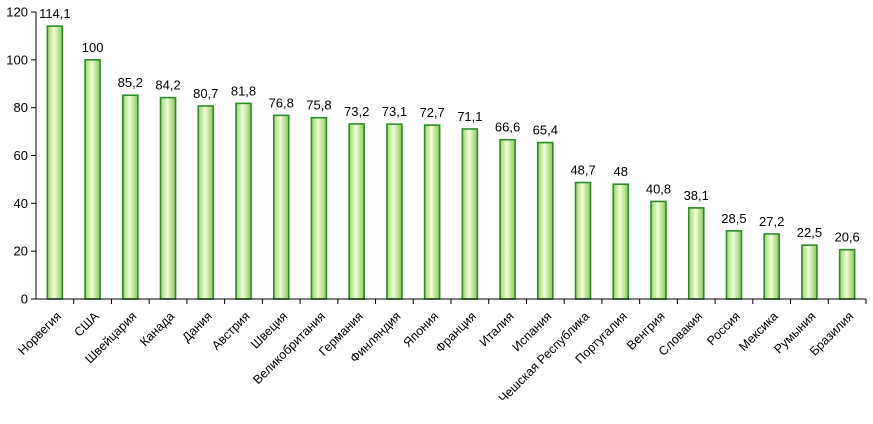 The height and width of the screenshot is (424, 873). I want to click on y-tick-label: 0, so click(24, 299).